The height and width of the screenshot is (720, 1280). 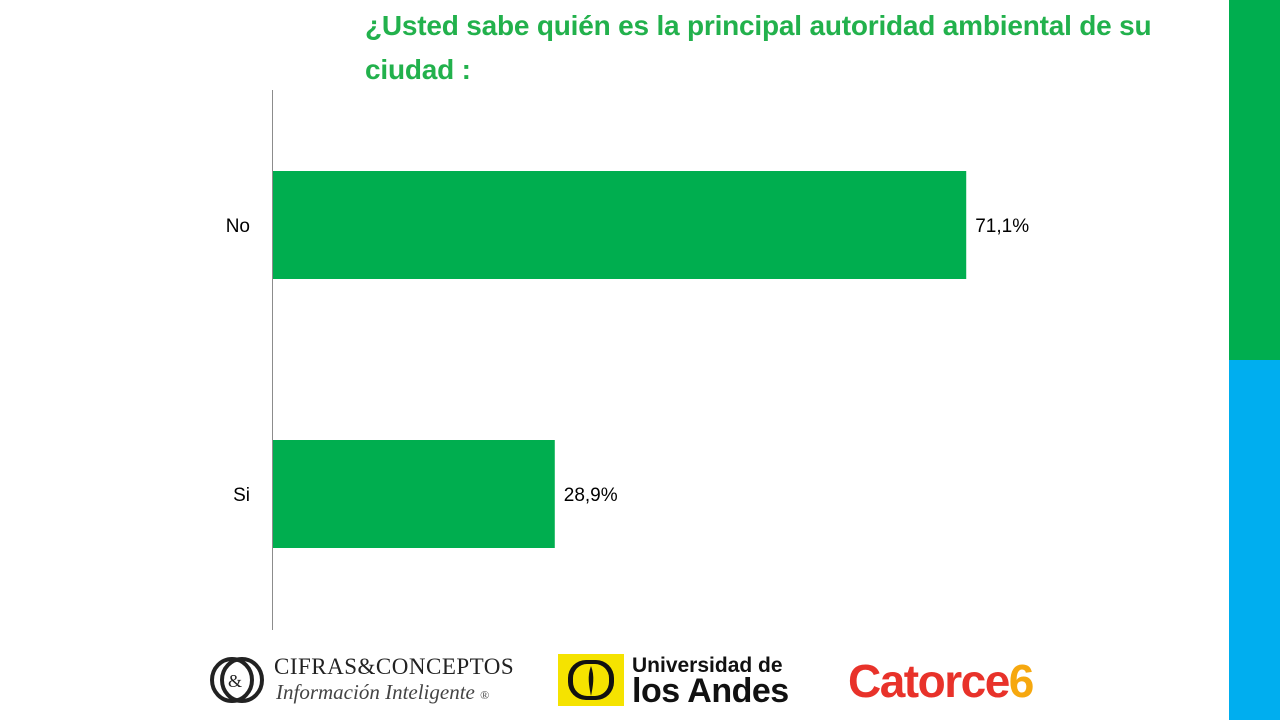 What do you see at coordinates (591, 680) in the screenshot?
I see `uniandes-shield-icon` at bounding box center [591, 680].